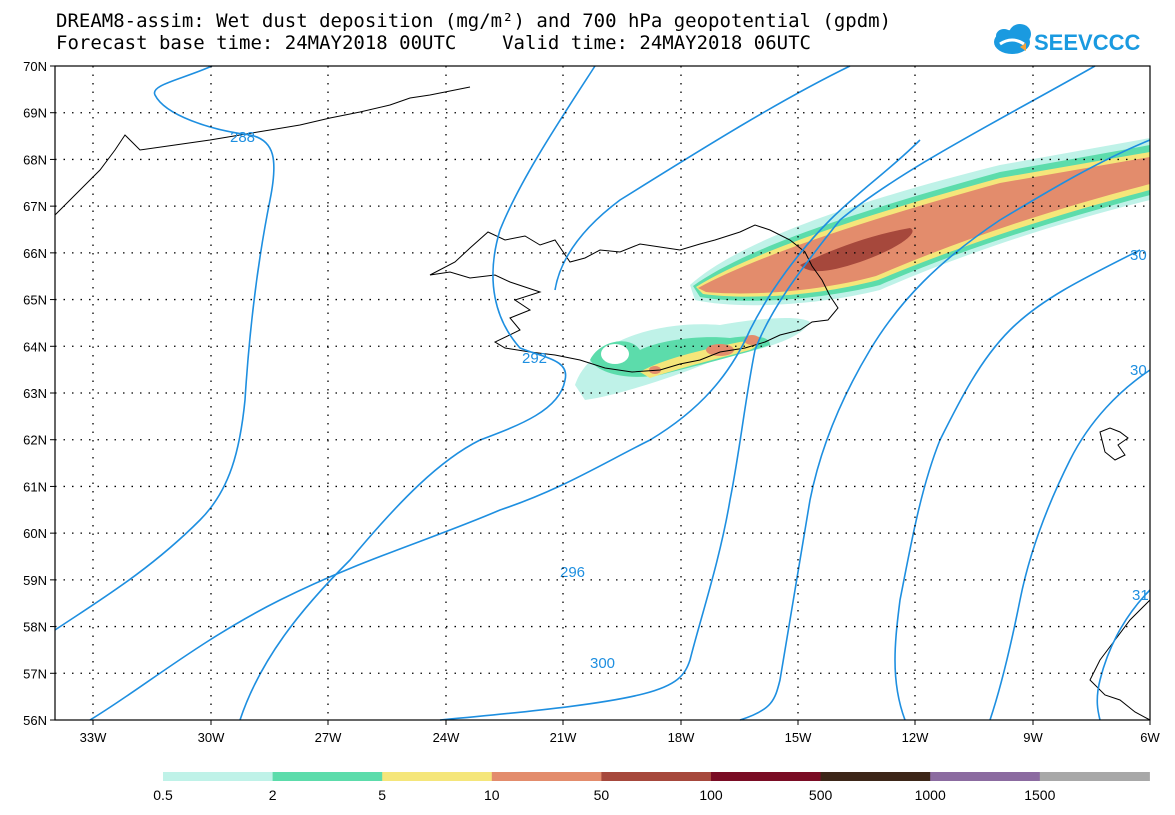 This screenshot has width=1175, height=815. Describe the element at coordinates (35, 253) in the screenshot. I see `lat-label: 66N` at that location.